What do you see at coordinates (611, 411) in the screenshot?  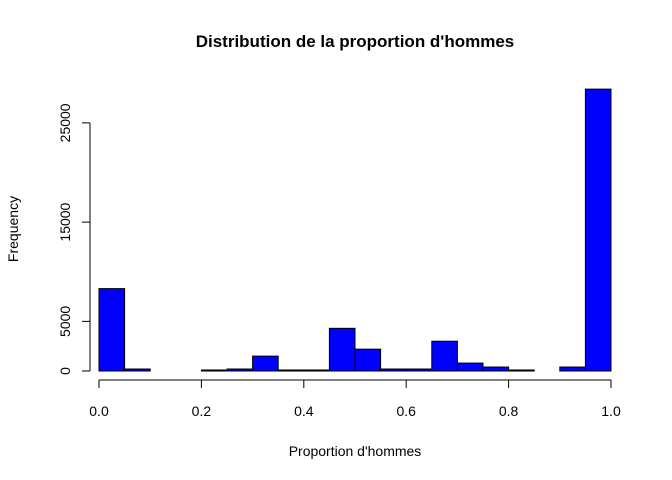 I see `x-tick-label: 1.0` at bounding box center [611, 411].